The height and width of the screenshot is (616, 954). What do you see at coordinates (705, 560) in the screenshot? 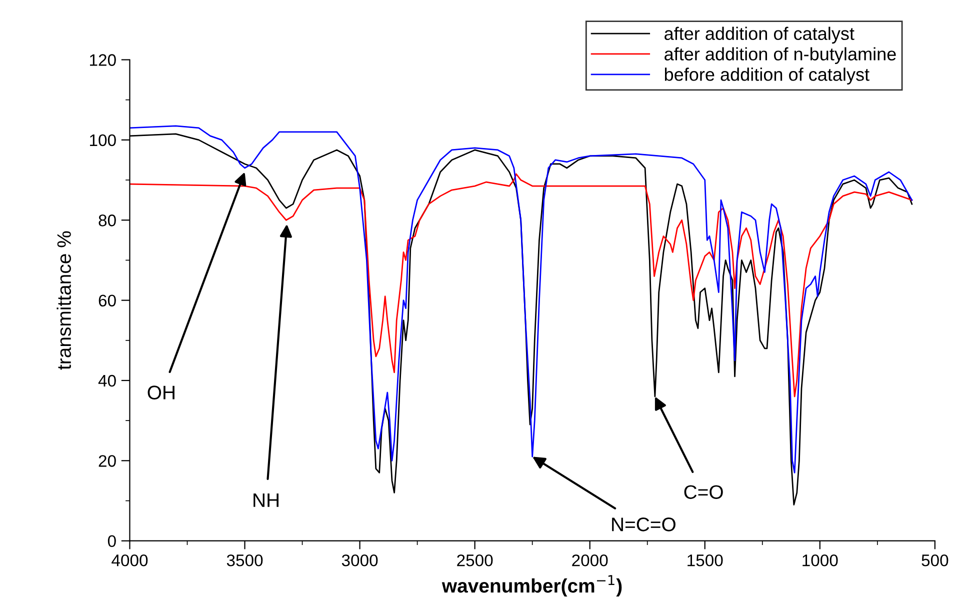
I see `x-tick-label: 1500` at bounding box center [705, 560].